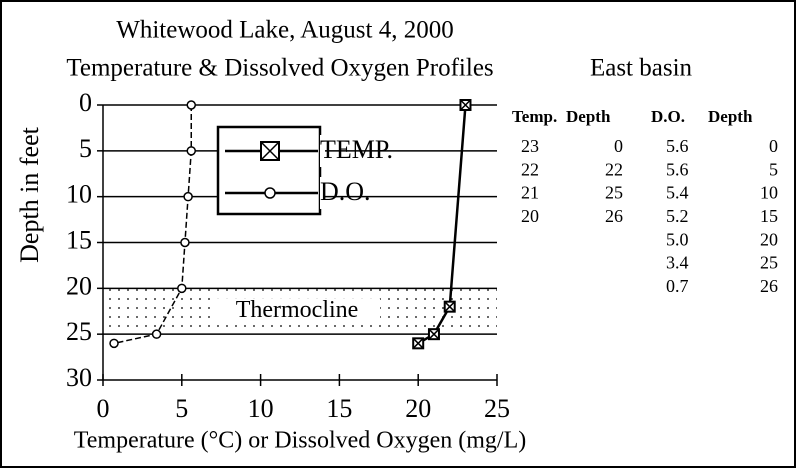  Describe the element at coordinates (79, 239) in the screenshot. I see `y-tick-label: 15` at that location.